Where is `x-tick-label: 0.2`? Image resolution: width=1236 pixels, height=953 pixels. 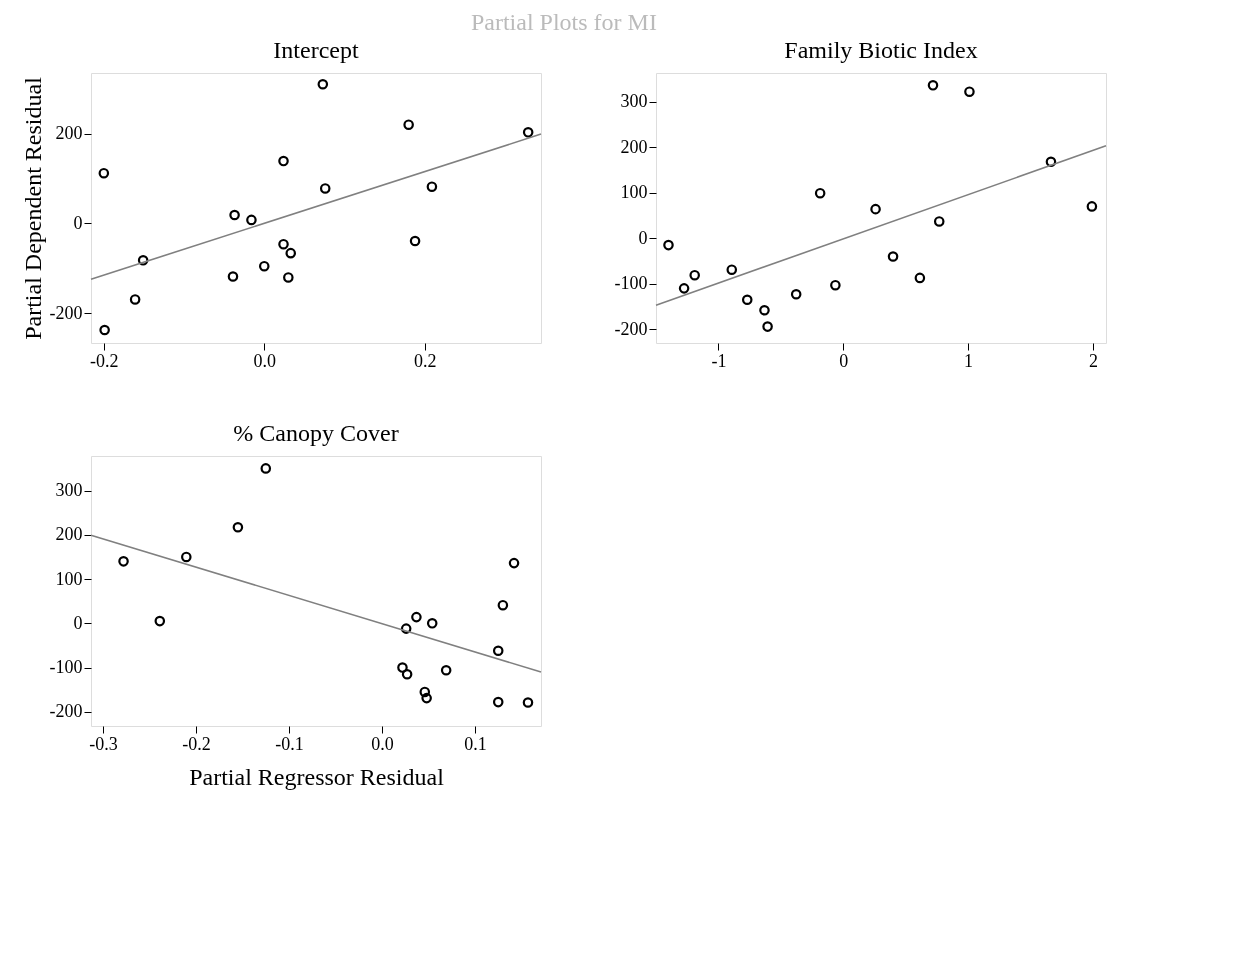
x-tick-label: 0.2 is located at coordinates (425, 360).